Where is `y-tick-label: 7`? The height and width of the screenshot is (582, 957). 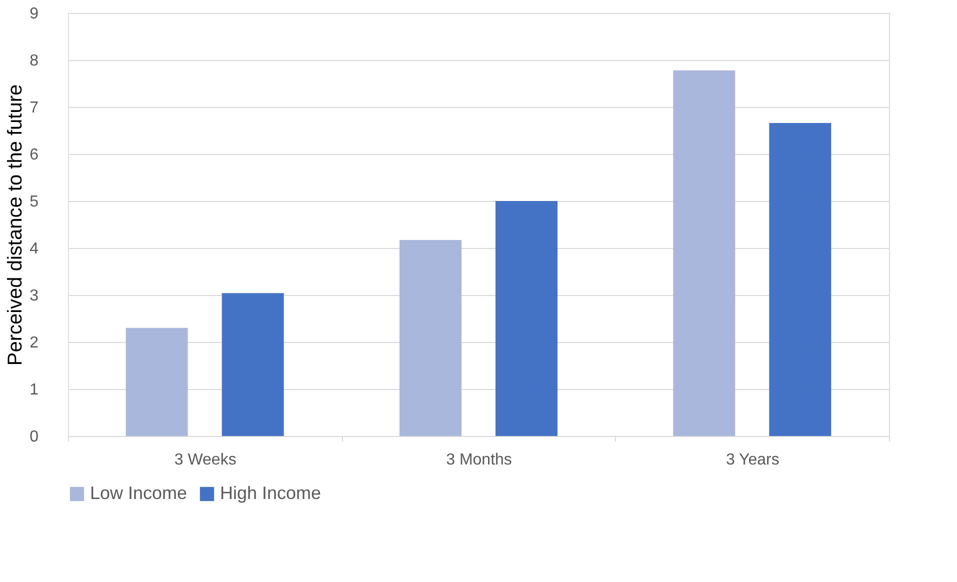 y-tick-label: 7 is located at coordinates (34, 108).